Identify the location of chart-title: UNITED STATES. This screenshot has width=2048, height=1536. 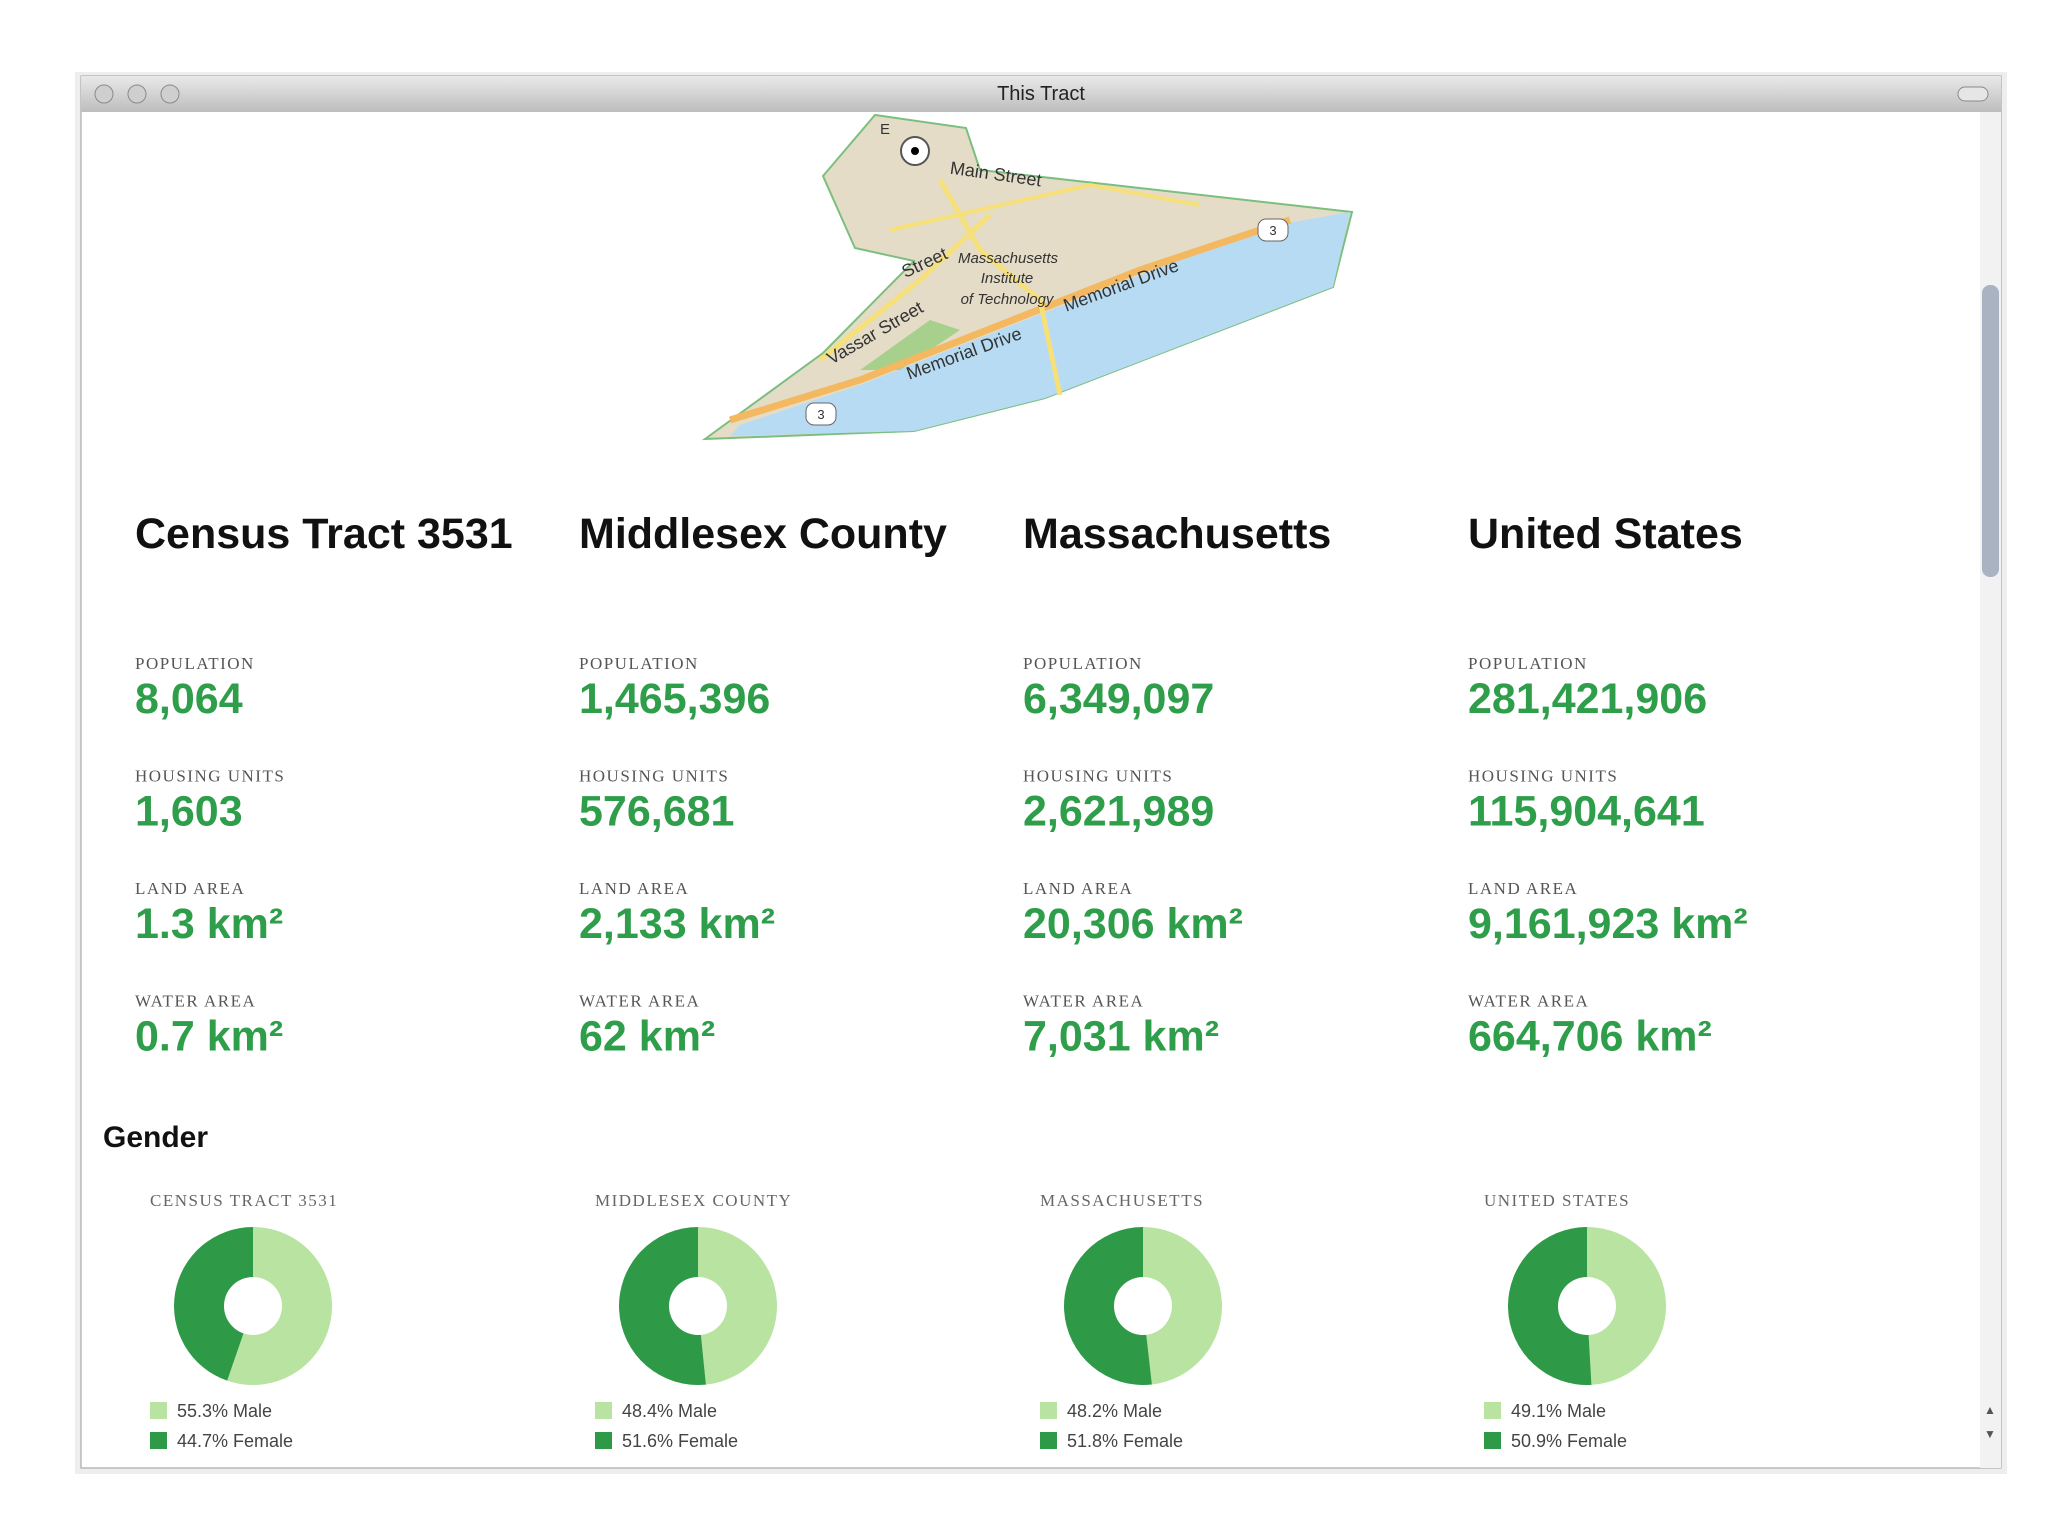
(1557, 1200).